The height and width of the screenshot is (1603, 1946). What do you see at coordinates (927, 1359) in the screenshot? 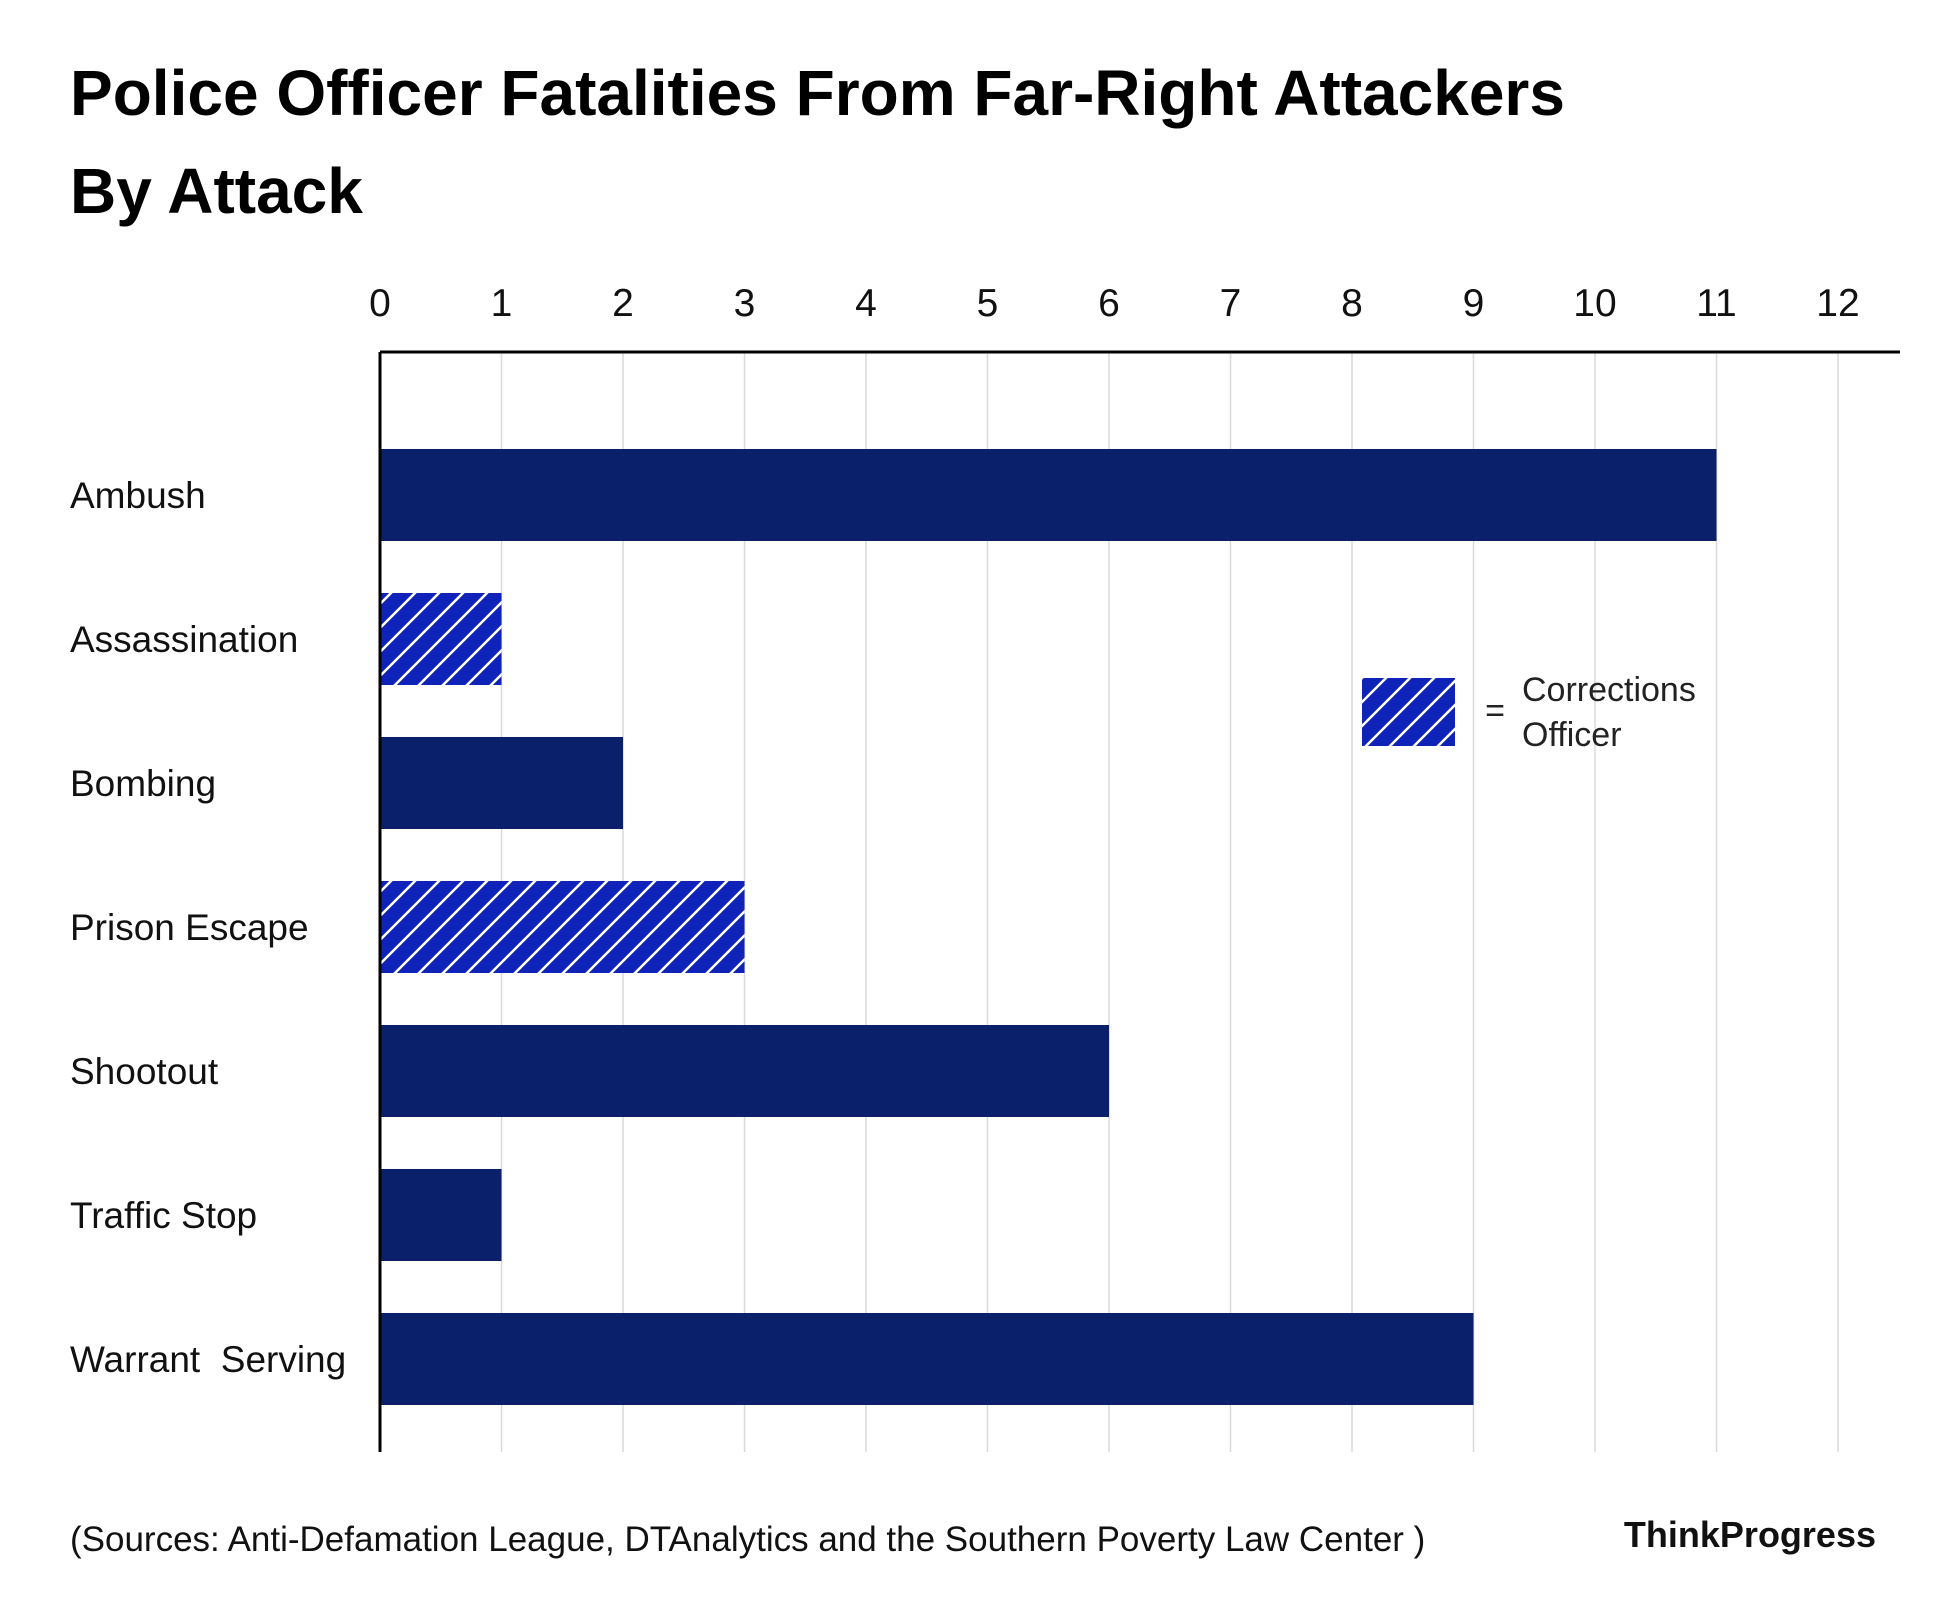
I see `bar-warrant-serving` at bounding box center [927, 1359].